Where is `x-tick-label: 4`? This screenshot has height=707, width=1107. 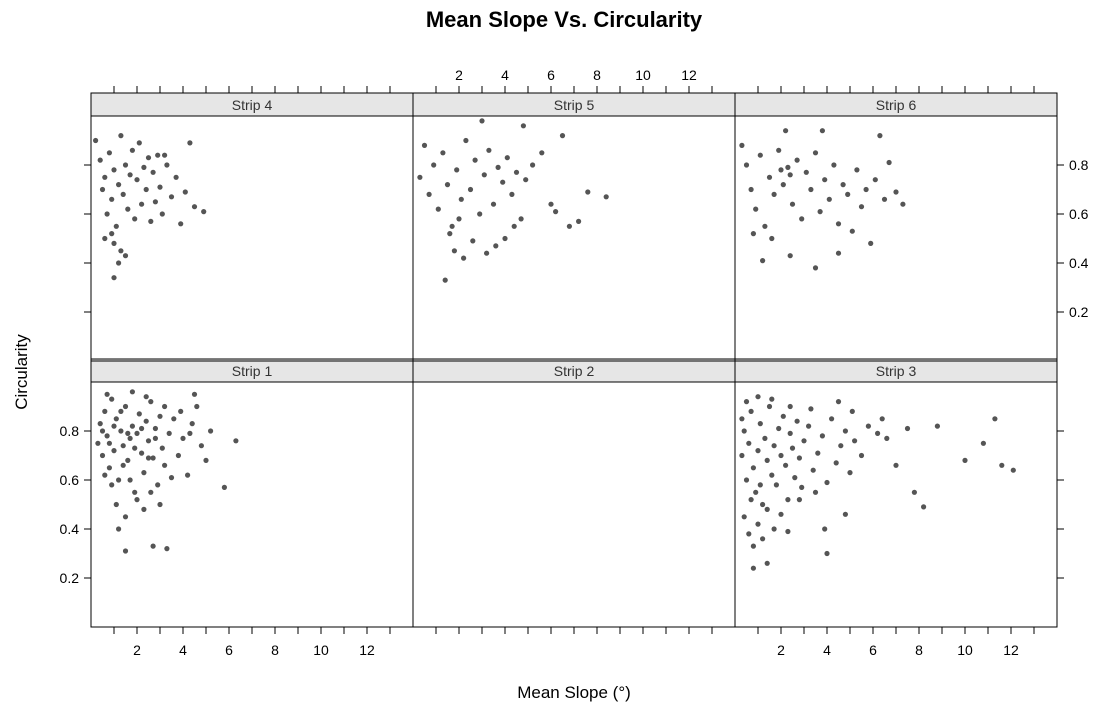
x-tick-label: 4 is located at coordinates (505, 75).